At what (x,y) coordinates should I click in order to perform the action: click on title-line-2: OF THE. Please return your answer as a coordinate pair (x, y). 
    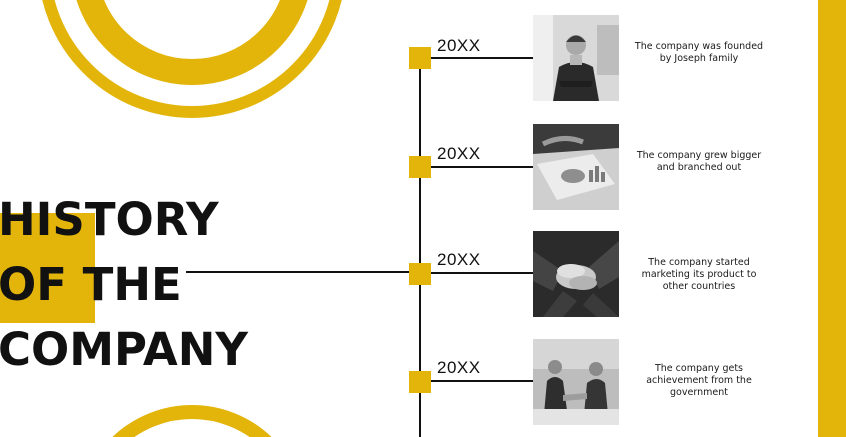
    Looking at the image, I should click on (91, 284).